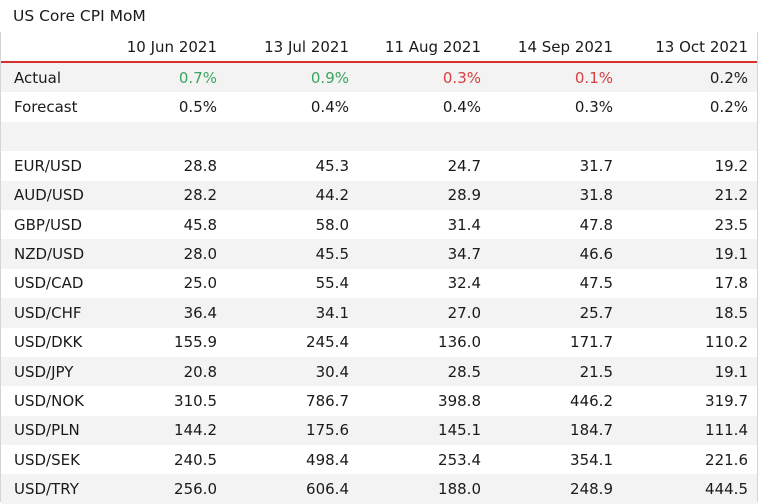 The width and height of the screenshot is (758, 504). I want to click on data-cell: 21.2, so click(689, 195).